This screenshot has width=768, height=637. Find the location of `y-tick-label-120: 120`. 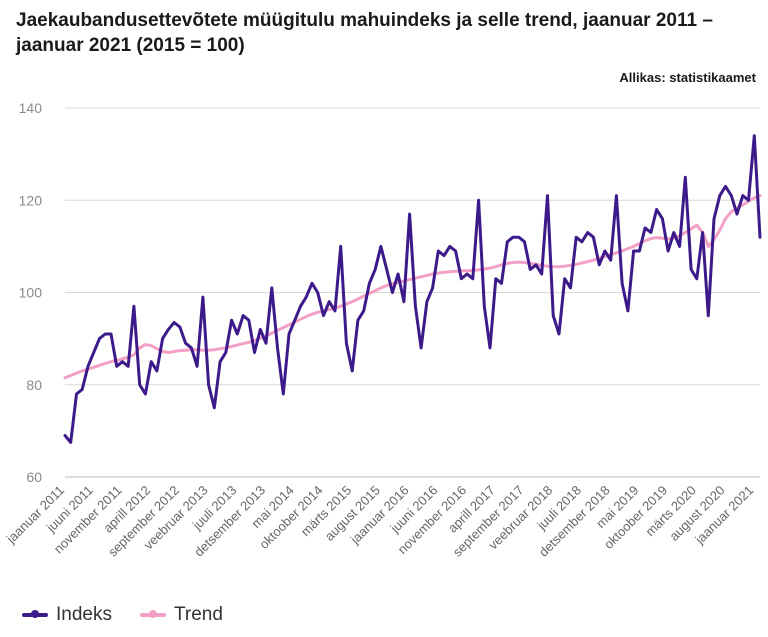

y-tick-label-120: 120 is located at coordinates (31, 200).